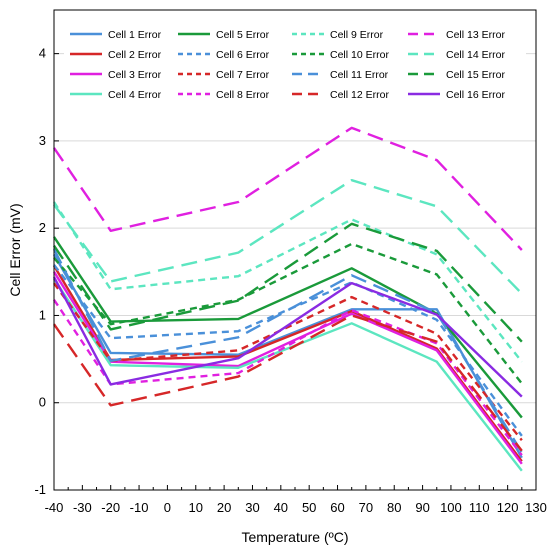 This screenshot has height=548, width=547. Describe the element at coordinates (422, 507) in the screenshot. I see `x-tick-label: 90` at that location.